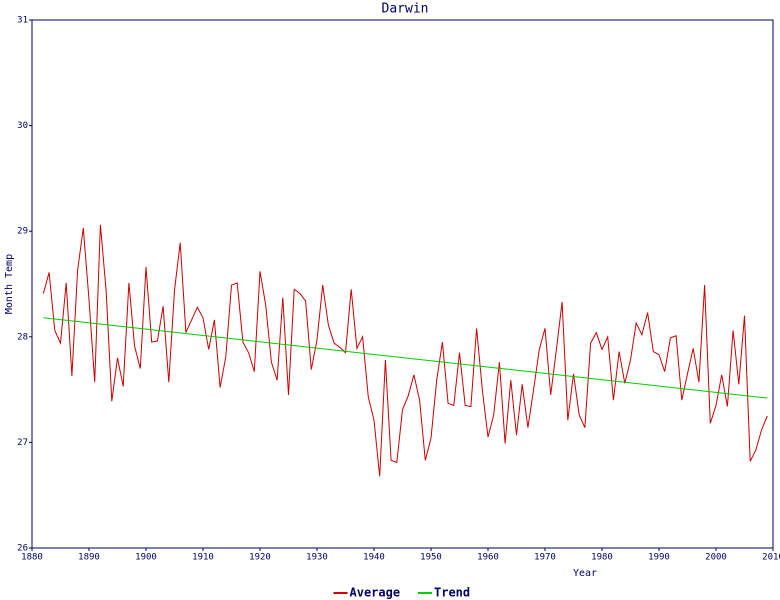 This screenshot has height=600, width=780. I want to click on x-tick-label: 1940, so click(374, 558).